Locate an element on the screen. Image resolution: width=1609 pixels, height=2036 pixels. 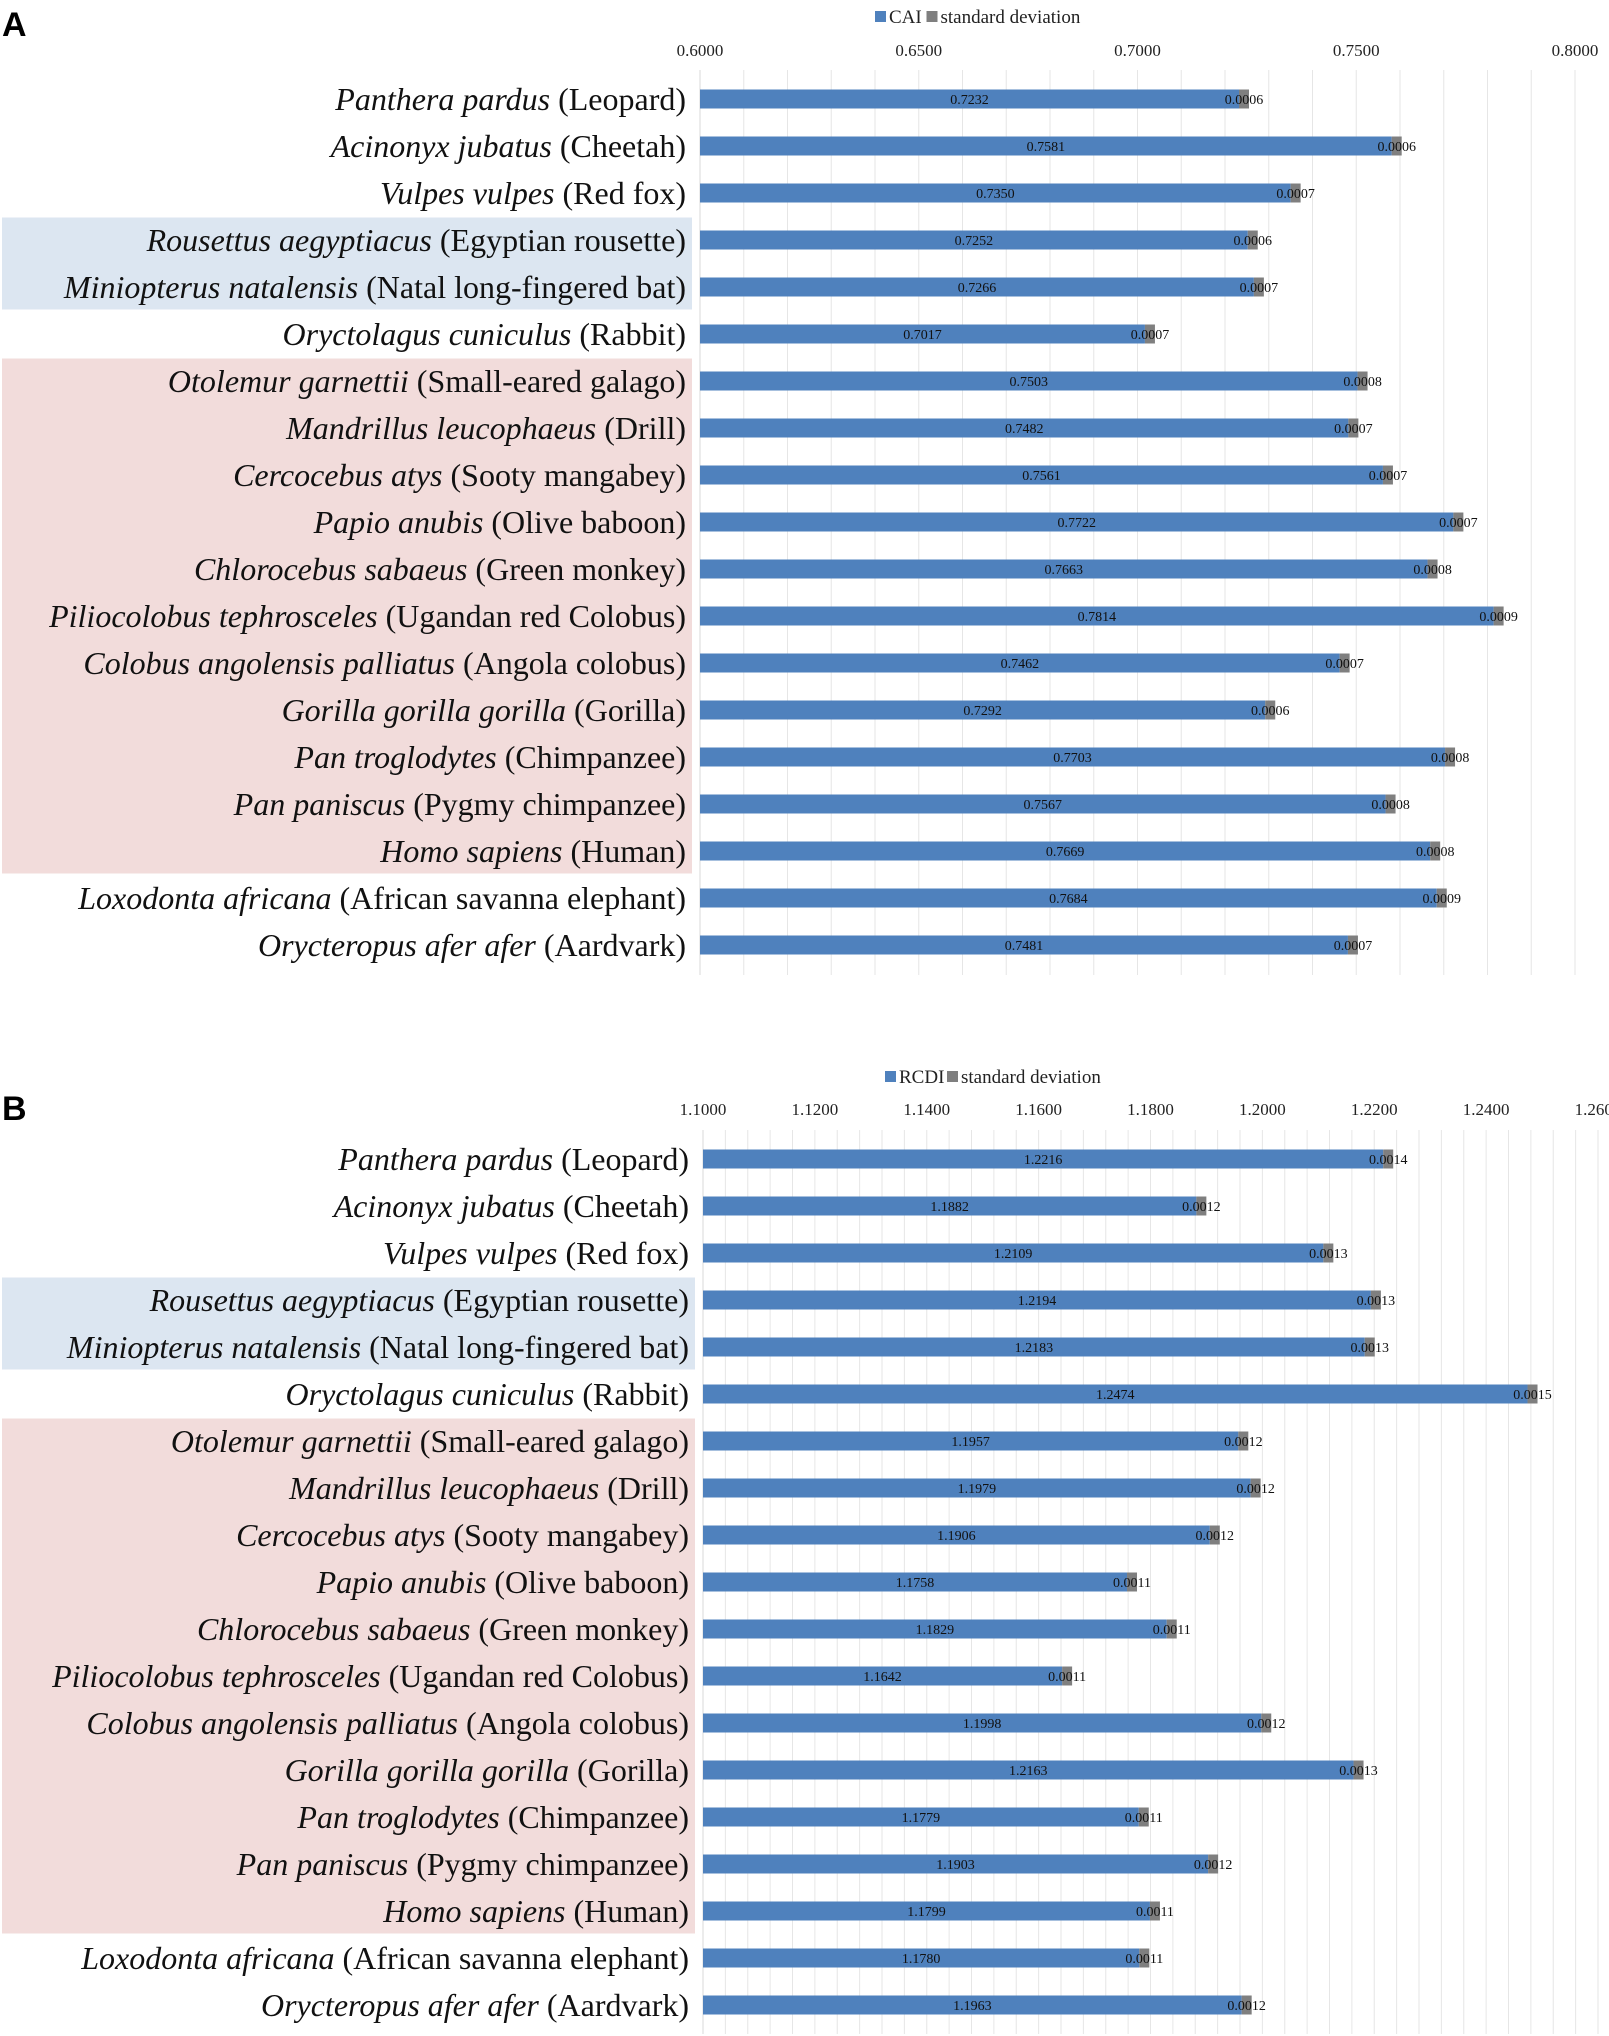
value-data-label: 0.7684 is located at coordinates (1068, 899).